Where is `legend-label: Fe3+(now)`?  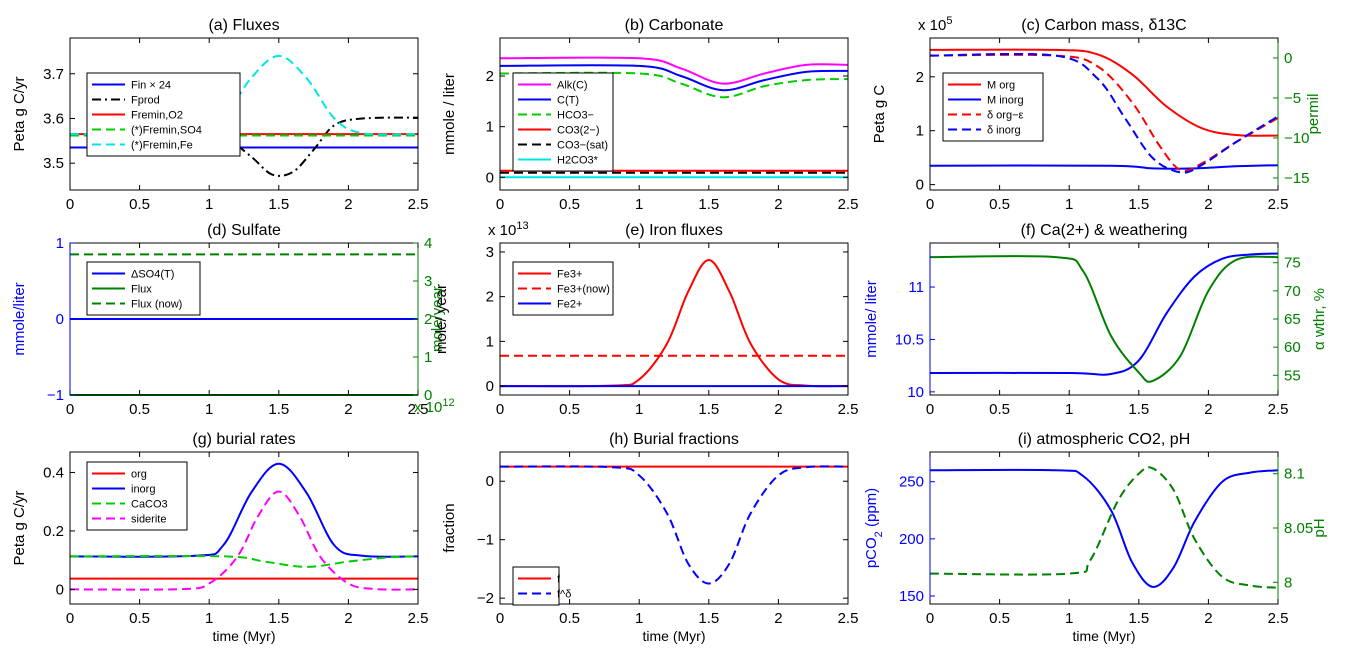
legend-label: Fe3+(now) is located at coordinates (583, 290).